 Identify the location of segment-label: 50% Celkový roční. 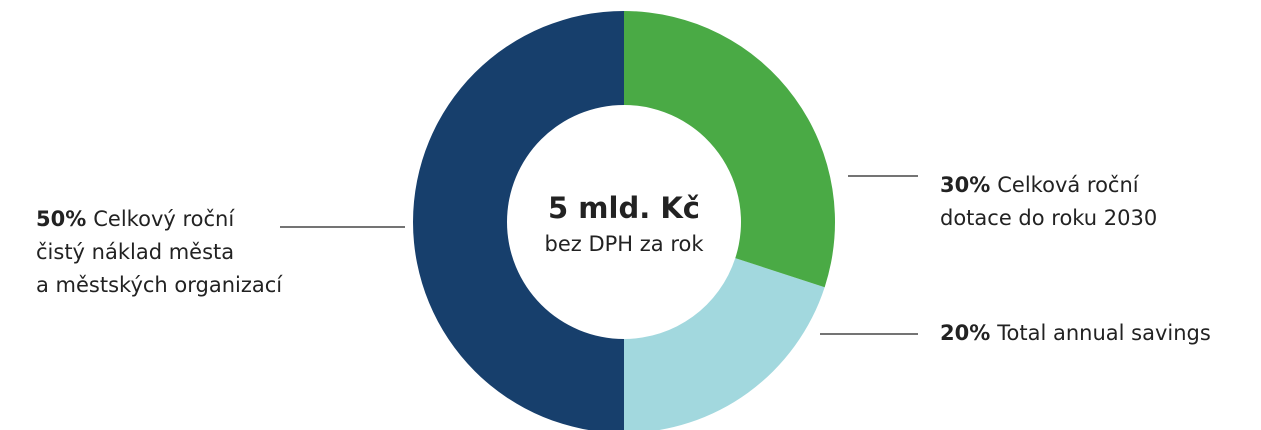
(135, 219).